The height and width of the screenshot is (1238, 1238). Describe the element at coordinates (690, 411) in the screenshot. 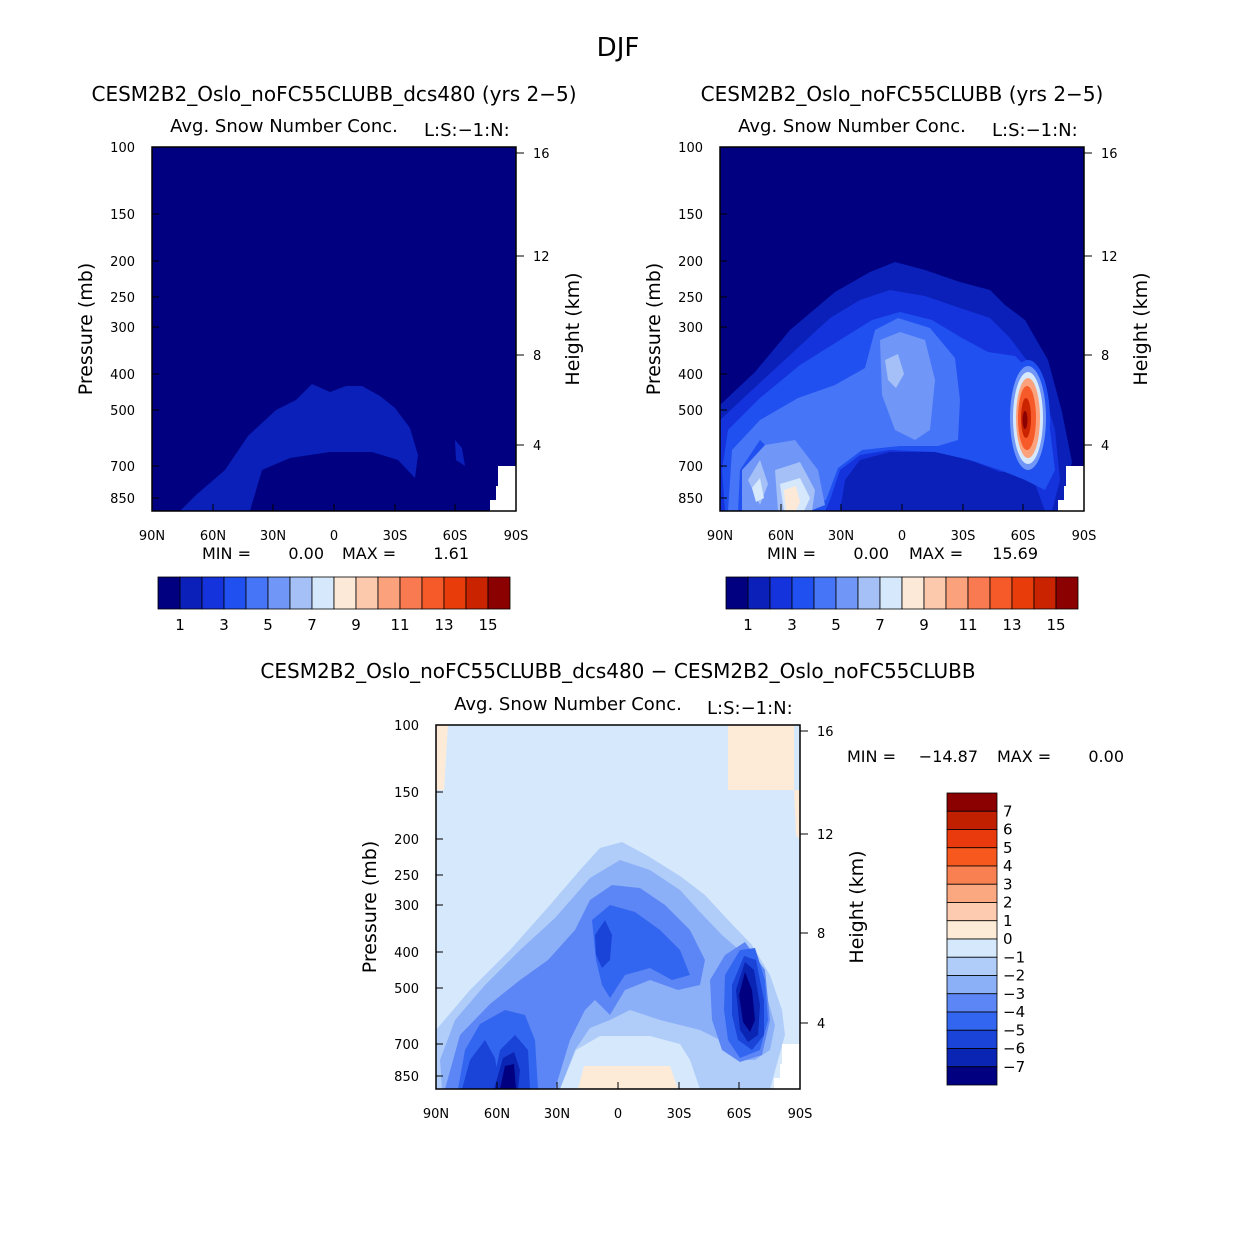

I see `panel-b-ytick-500: 500` at that location.